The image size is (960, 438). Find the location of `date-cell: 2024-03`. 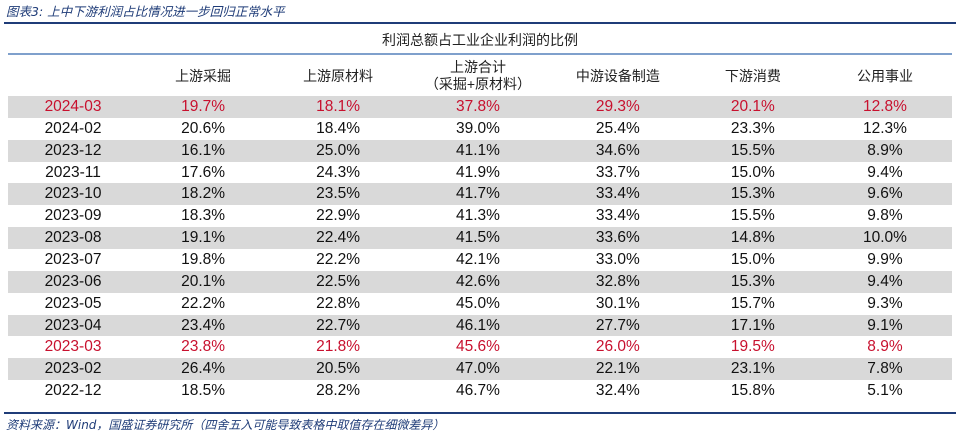

date-cell: 2024-03 is located at coordinates (73, 107).